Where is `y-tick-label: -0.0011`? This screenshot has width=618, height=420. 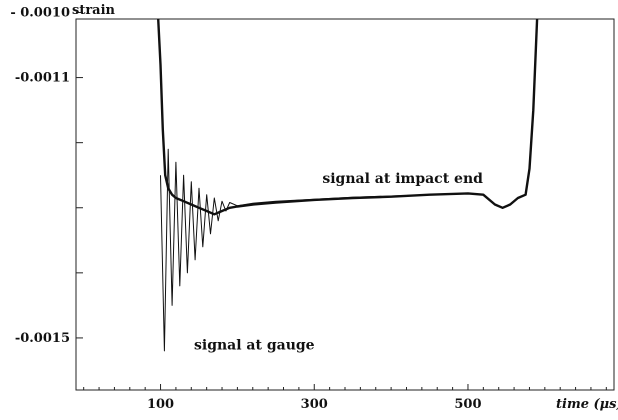
y-tick-label: -0.0011 is located at coordinates (42, 78).